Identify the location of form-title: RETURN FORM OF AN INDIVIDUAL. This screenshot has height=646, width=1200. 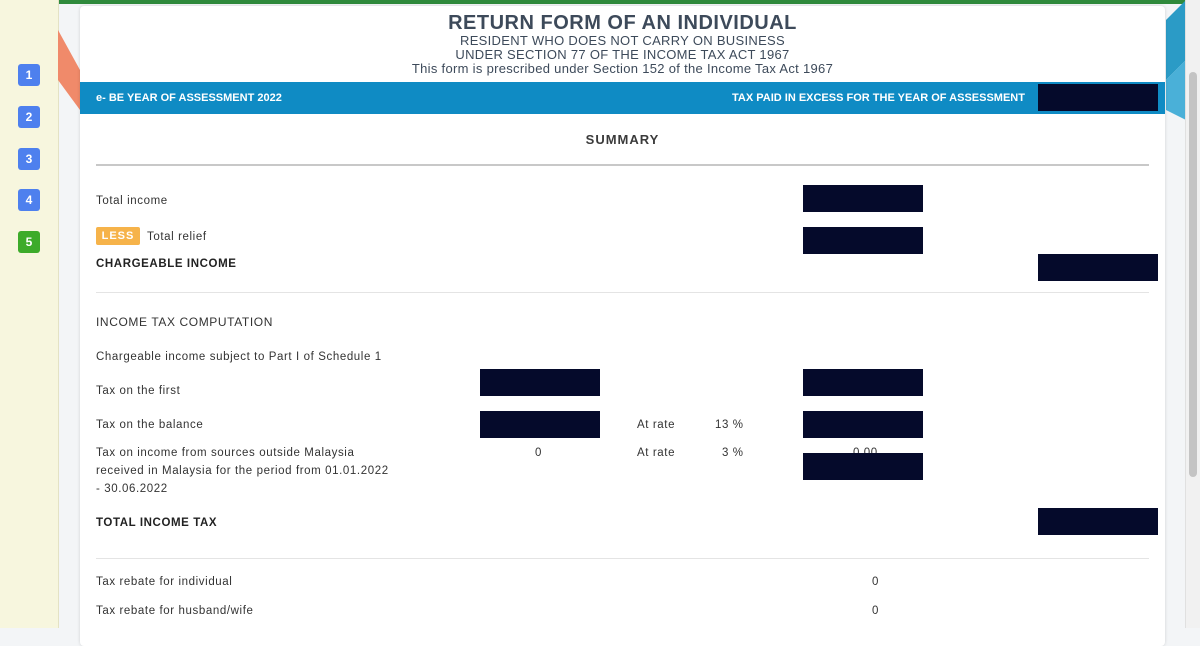
(622, 23).